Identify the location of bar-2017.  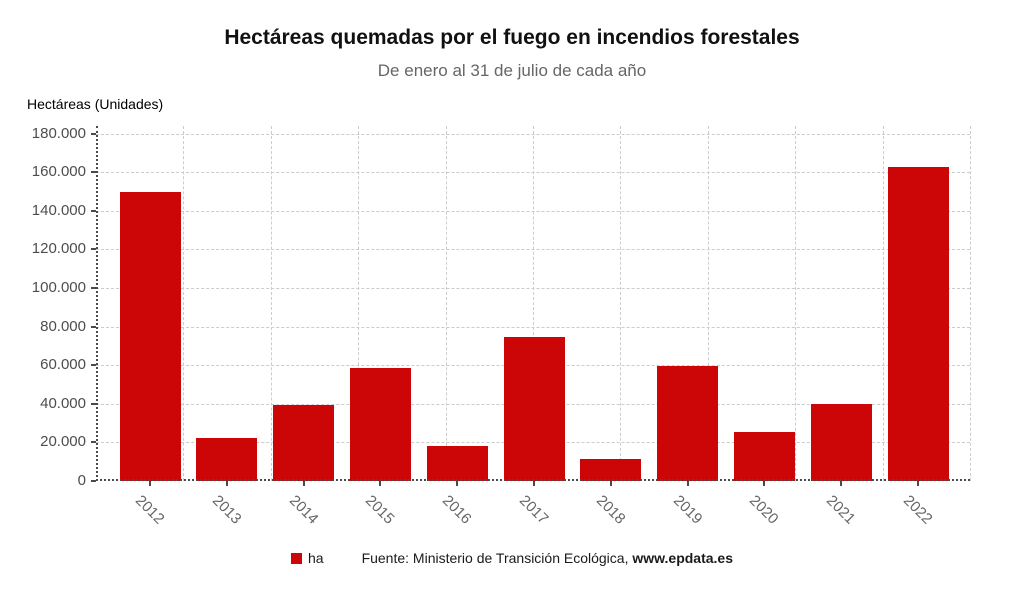
(534, 408).